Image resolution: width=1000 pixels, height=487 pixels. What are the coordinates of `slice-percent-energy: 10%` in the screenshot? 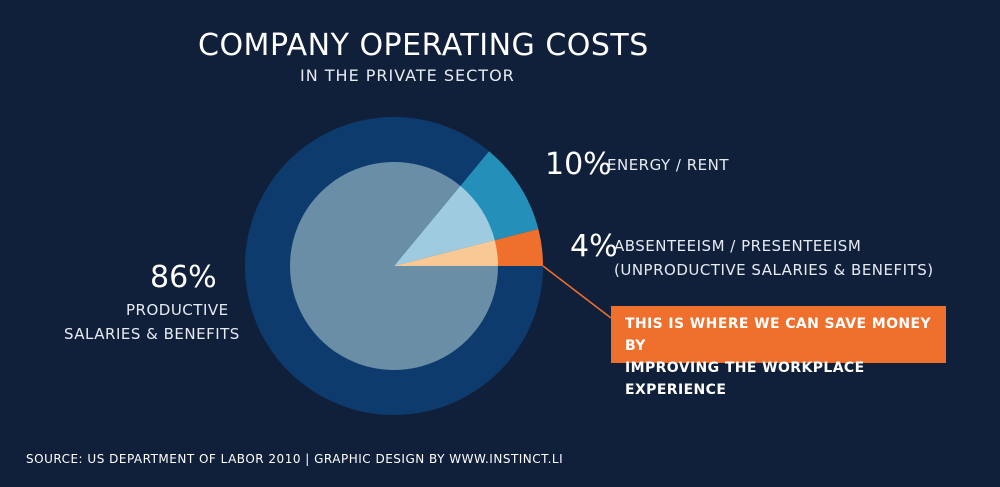 It's located at (578, 164).